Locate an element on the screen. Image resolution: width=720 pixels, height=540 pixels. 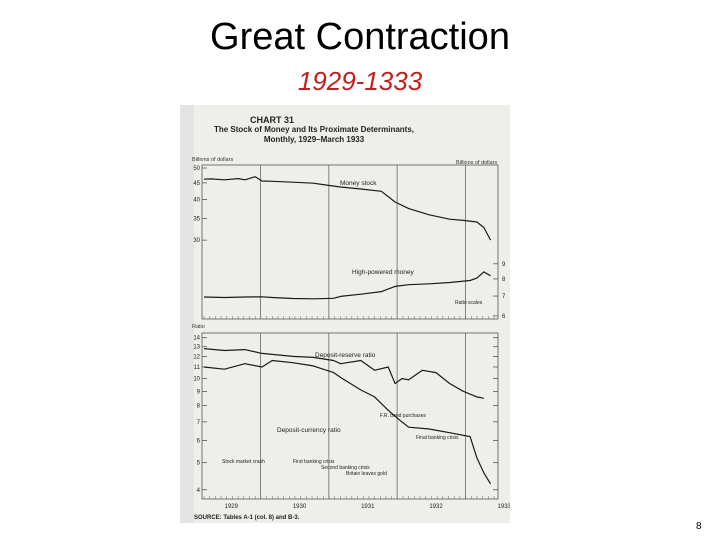
annotation-final-banking-crisis: Final banking crisis is located at coordinates (437, 438).